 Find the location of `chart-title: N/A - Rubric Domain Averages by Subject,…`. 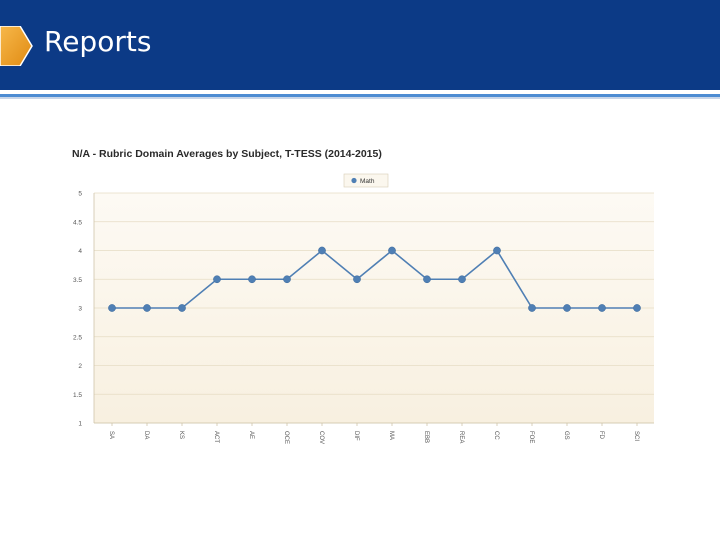

chart-title: N/A - Rubric Domain Averages by Subject,… is located at coordinates (227, 154).